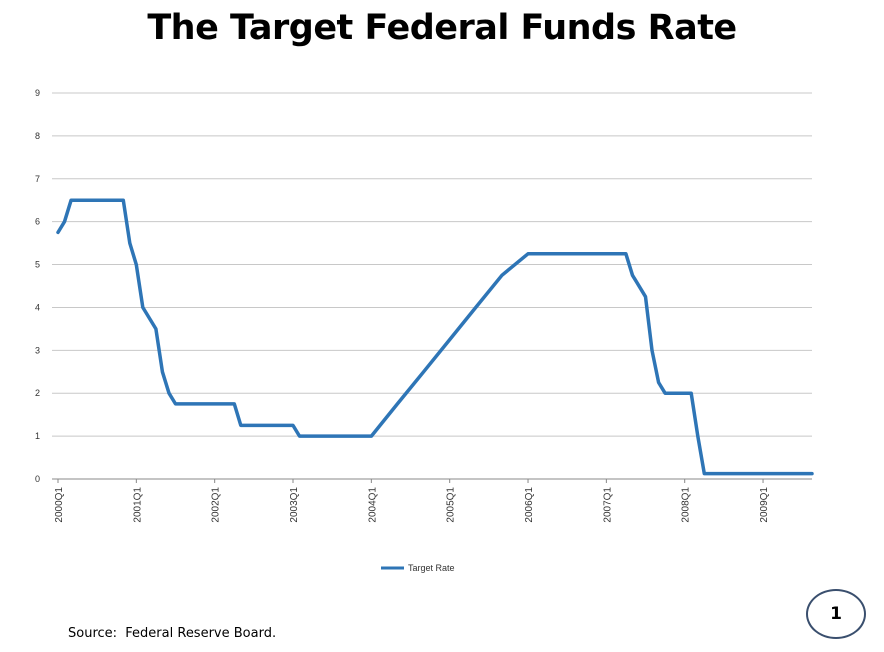 The height and width of the screenshot is (652, 884). I want to click on y-tick-label: 4, so click(37, 307).